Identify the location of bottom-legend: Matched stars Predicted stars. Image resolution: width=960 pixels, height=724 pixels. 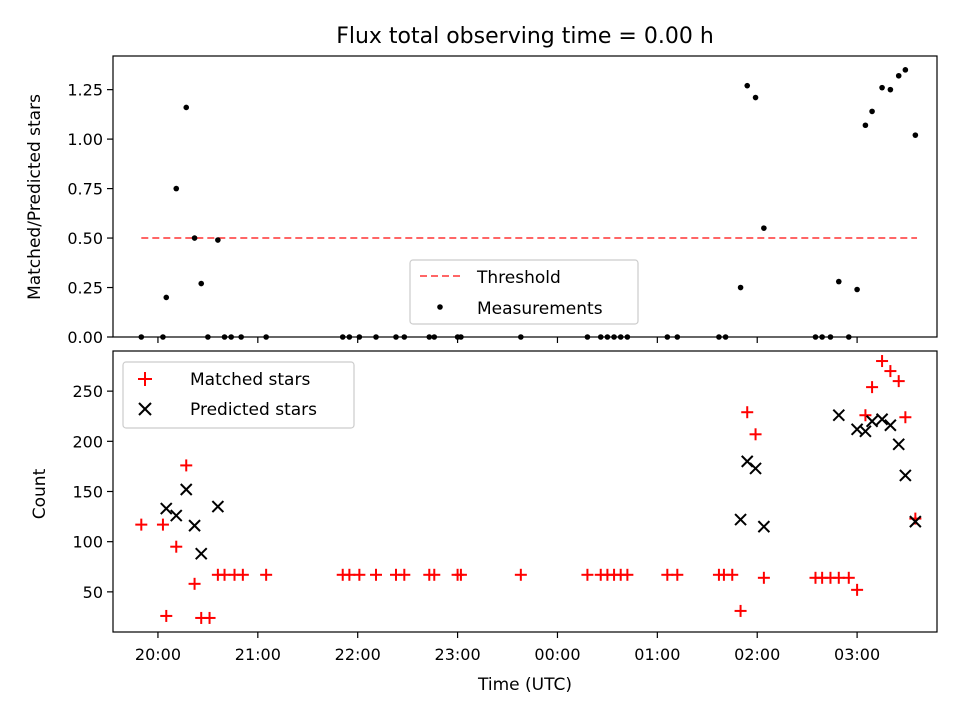
(238, 395).